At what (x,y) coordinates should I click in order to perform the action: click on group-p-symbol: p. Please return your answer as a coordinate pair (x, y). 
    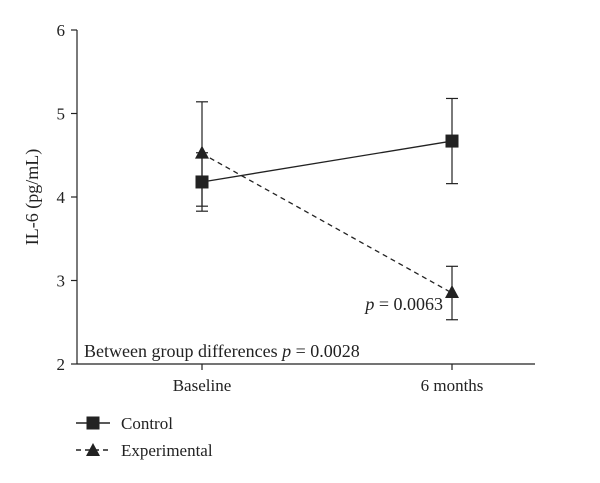
    Looking at the image, I should click on (285, 351).